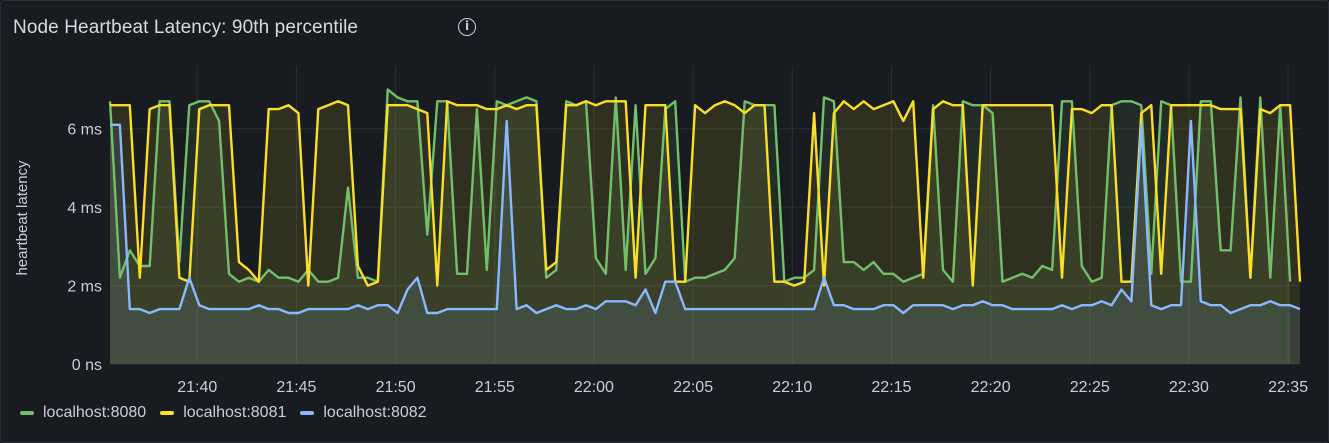  Describe the element at coordinates (87, 365) in the screenshot. I see `y-tick-label: 0 ns` at that location.